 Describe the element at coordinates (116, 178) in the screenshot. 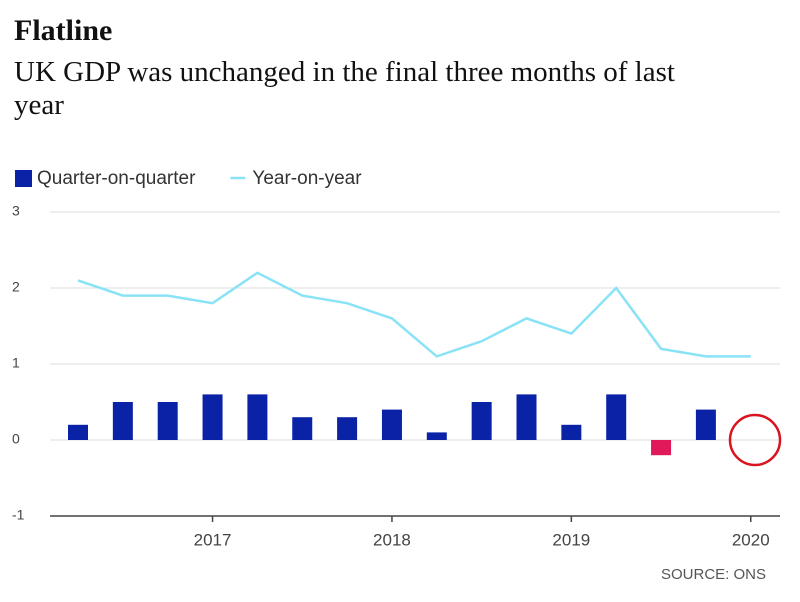

I see `legend-label: Quarter-on-quarter` at that location.